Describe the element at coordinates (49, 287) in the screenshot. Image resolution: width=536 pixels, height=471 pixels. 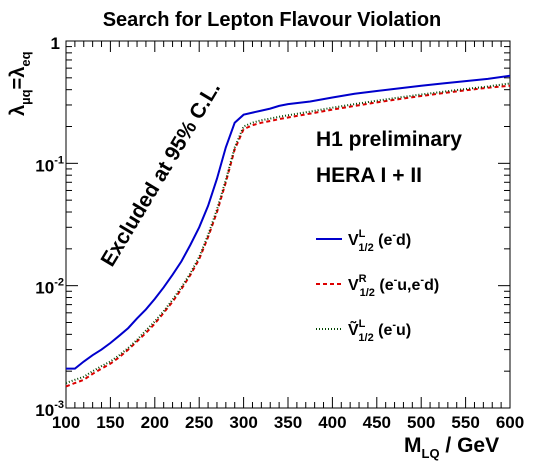
I see `y-tick-label: 10⁻²` at that location.